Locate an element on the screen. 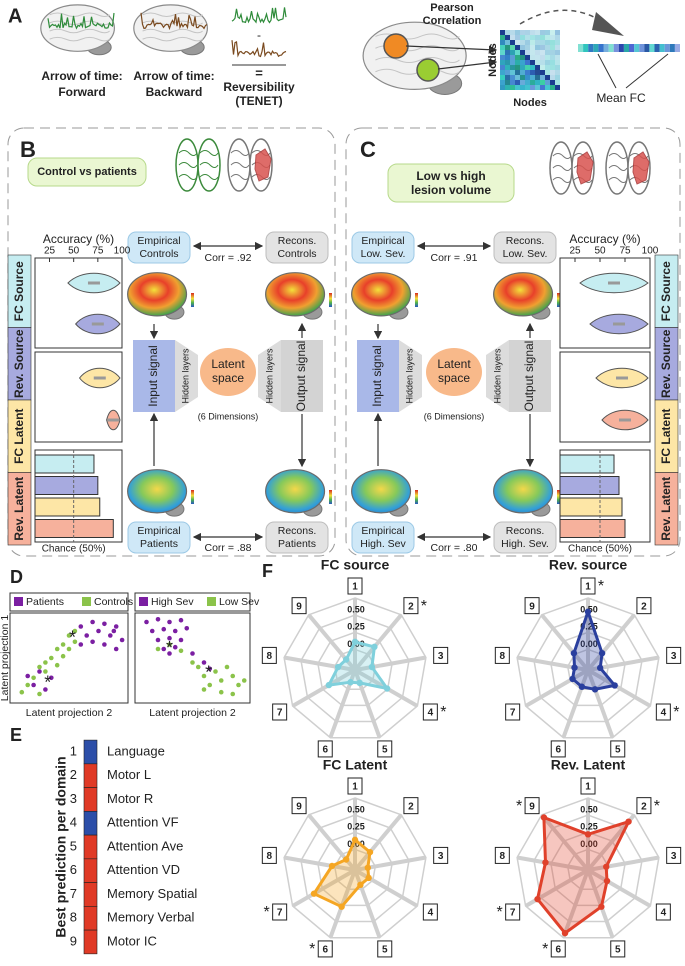 This screenshot has width=685, height=966. axis-label: Nodes is located at coordinates (530, 103).